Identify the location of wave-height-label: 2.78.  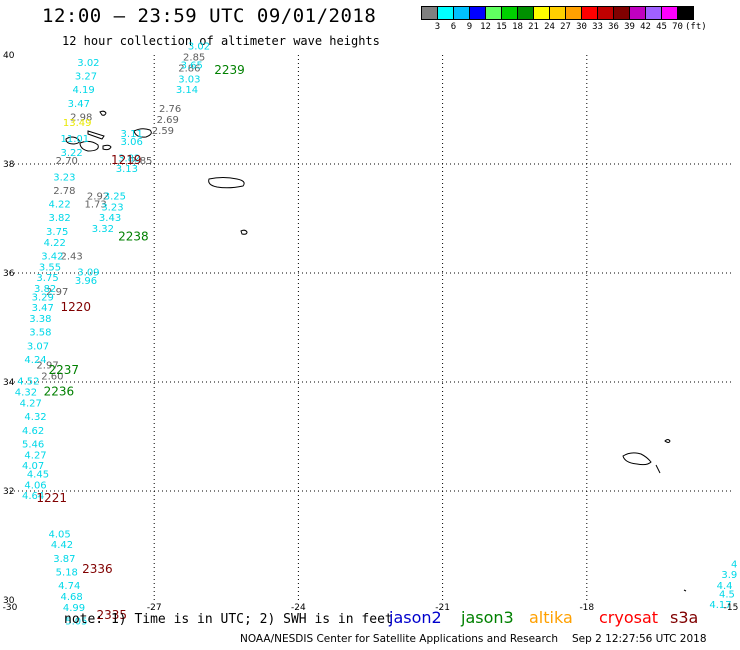
(64, 191).